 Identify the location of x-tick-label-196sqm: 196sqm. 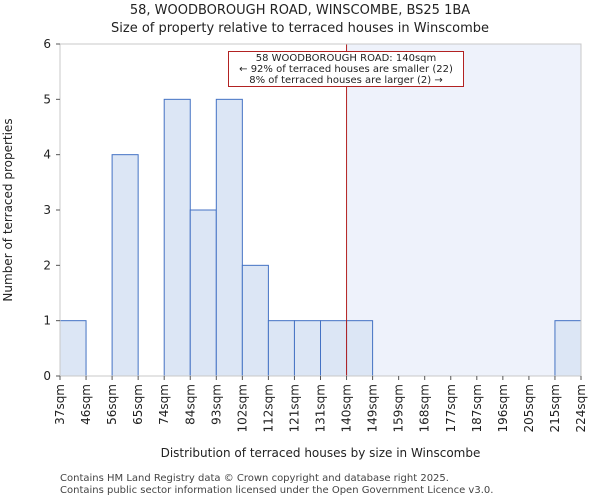
(503, 408).